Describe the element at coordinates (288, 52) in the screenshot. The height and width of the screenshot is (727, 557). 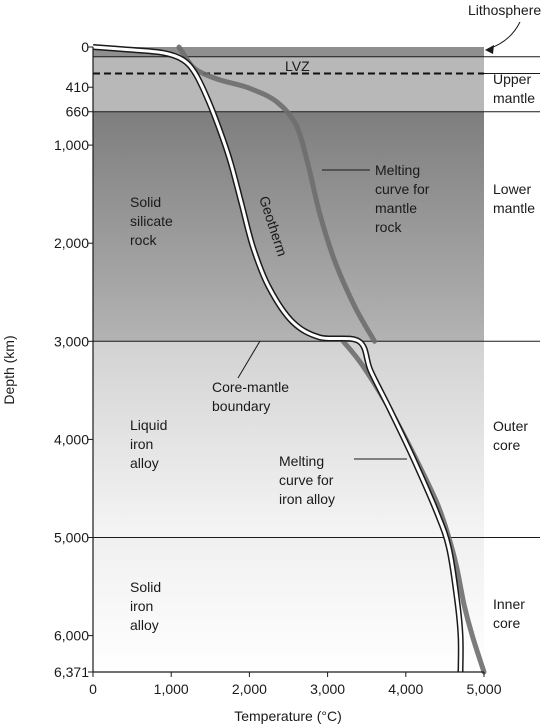
I see `layer-lithosphere` at that location.